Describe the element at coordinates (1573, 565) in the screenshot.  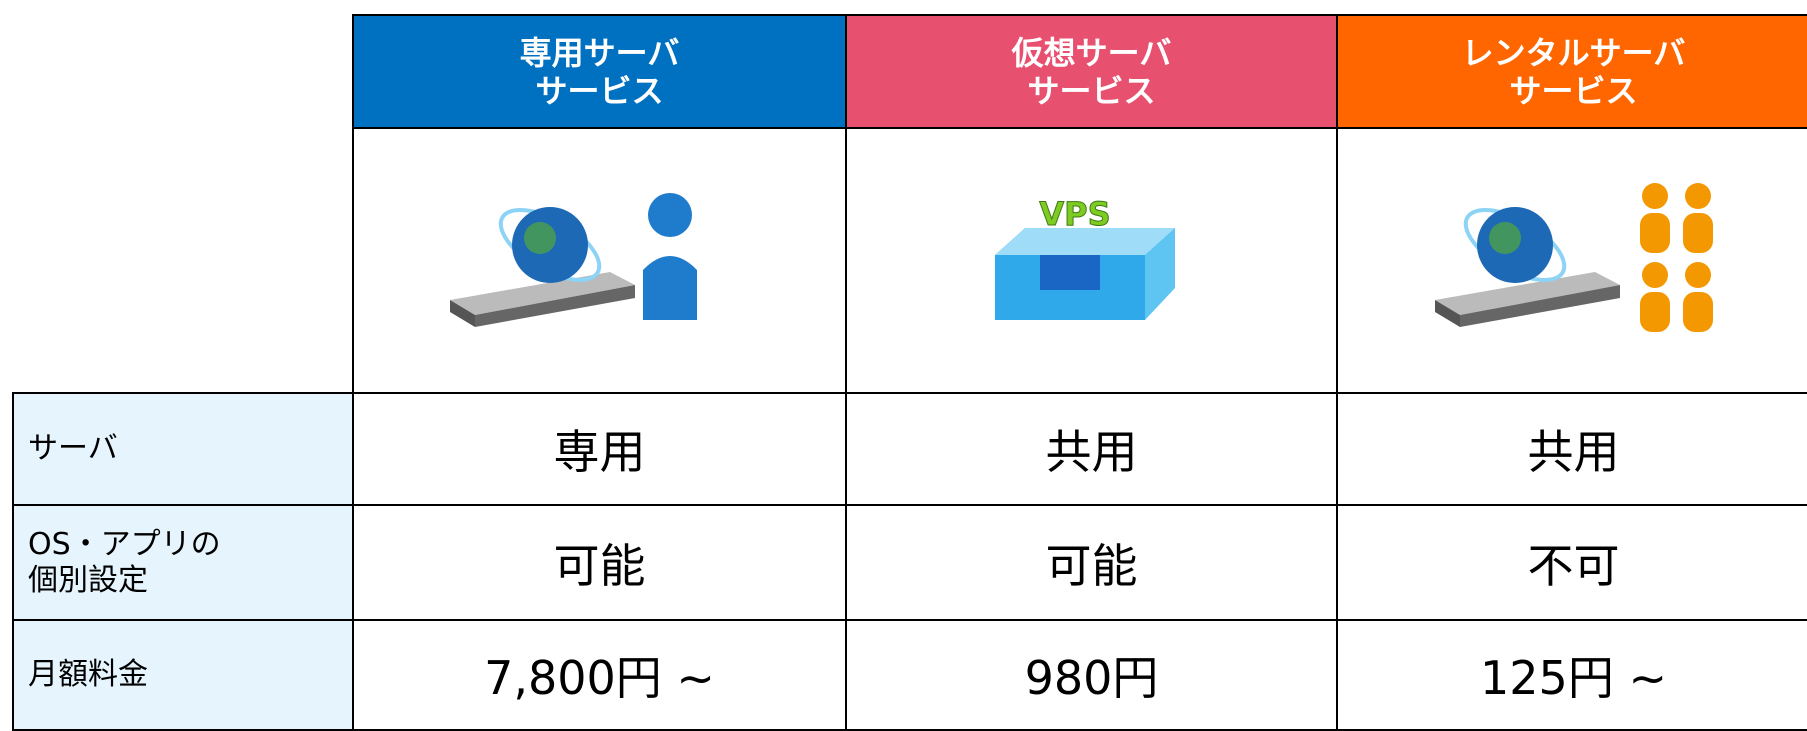
I see `cell-text: 不可` at that location.